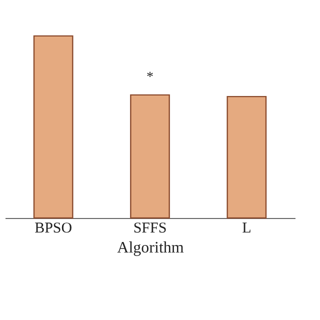 This screenshot has height=320, width=320. What do you see at coordinates (150, 228) in the screenshot?
I see `x-tick-label: SFFS` at bounding box center [150, 228].